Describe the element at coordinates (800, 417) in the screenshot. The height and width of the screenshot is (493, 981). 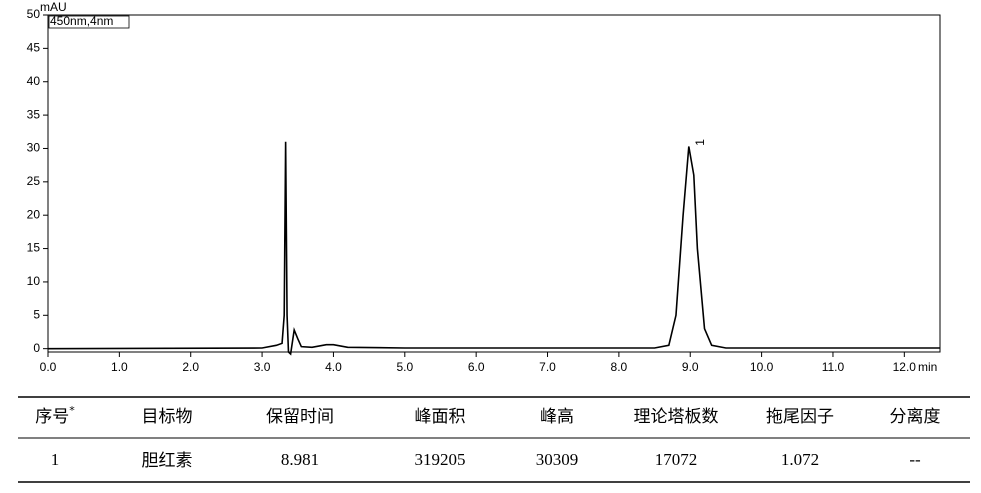
I see `table-header: 拖尾因子` at that location.